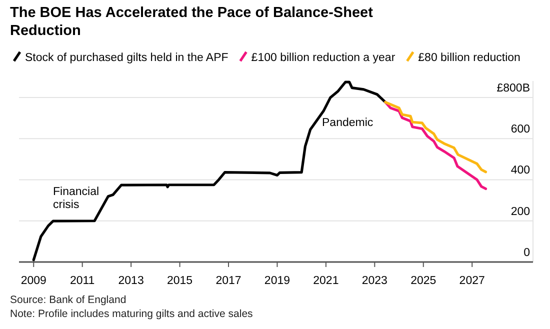 This screenshot has height=329, width=550. Describe the element at coordinates (131, 280) in the screenshot. I see `x-tick-label: 2013` at that location.